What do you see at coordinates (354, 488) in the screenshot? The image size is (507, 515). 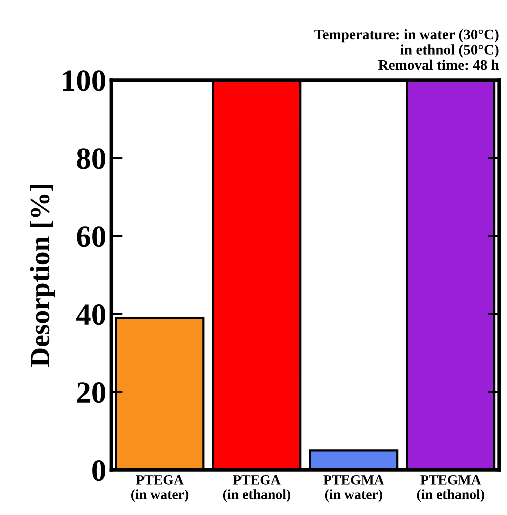 I see `x-tick-label: PTEGMA (in water)` at bounding box center [354, 488].